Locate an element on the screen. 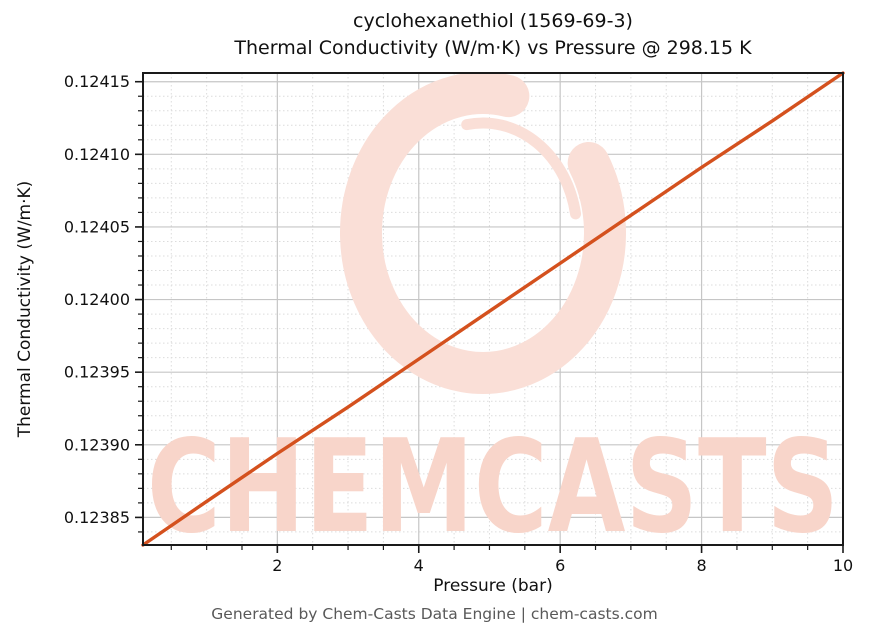  x-tick-label: 8 is located at coordinates (701, 565).